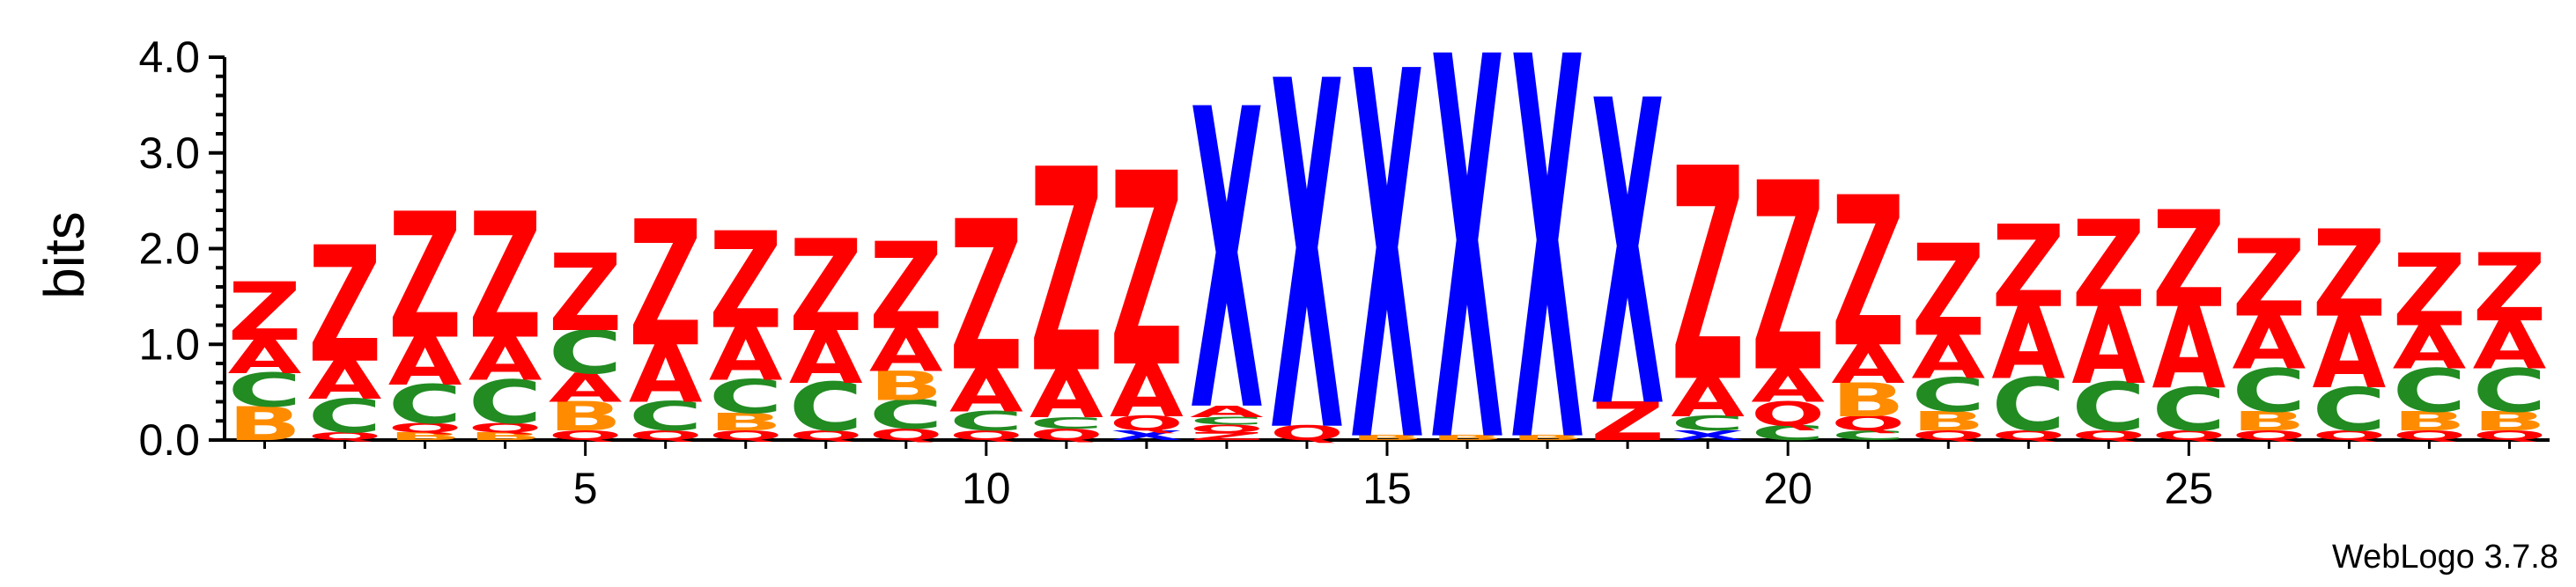 This screenshot has height=587, width=2576. I want to click on x-tick-label: 20, so click(1787, 489).